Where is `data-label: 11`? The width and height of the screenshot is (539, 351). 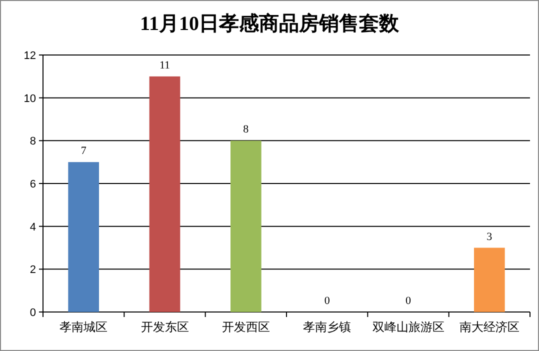
data-label: 11 is located at coordinates (164, 65).